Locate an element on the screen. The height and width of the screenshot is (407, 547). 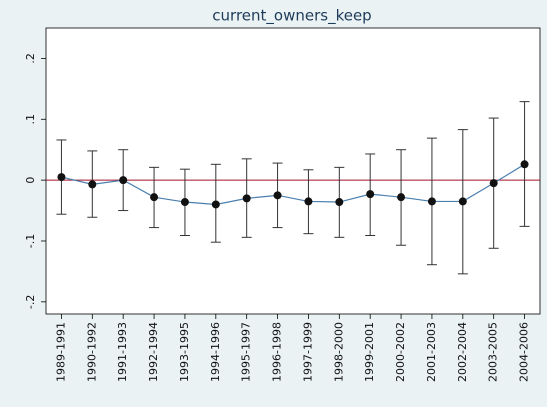
x-tick-label: 1996-1998 is located at coordinates (277, 352).